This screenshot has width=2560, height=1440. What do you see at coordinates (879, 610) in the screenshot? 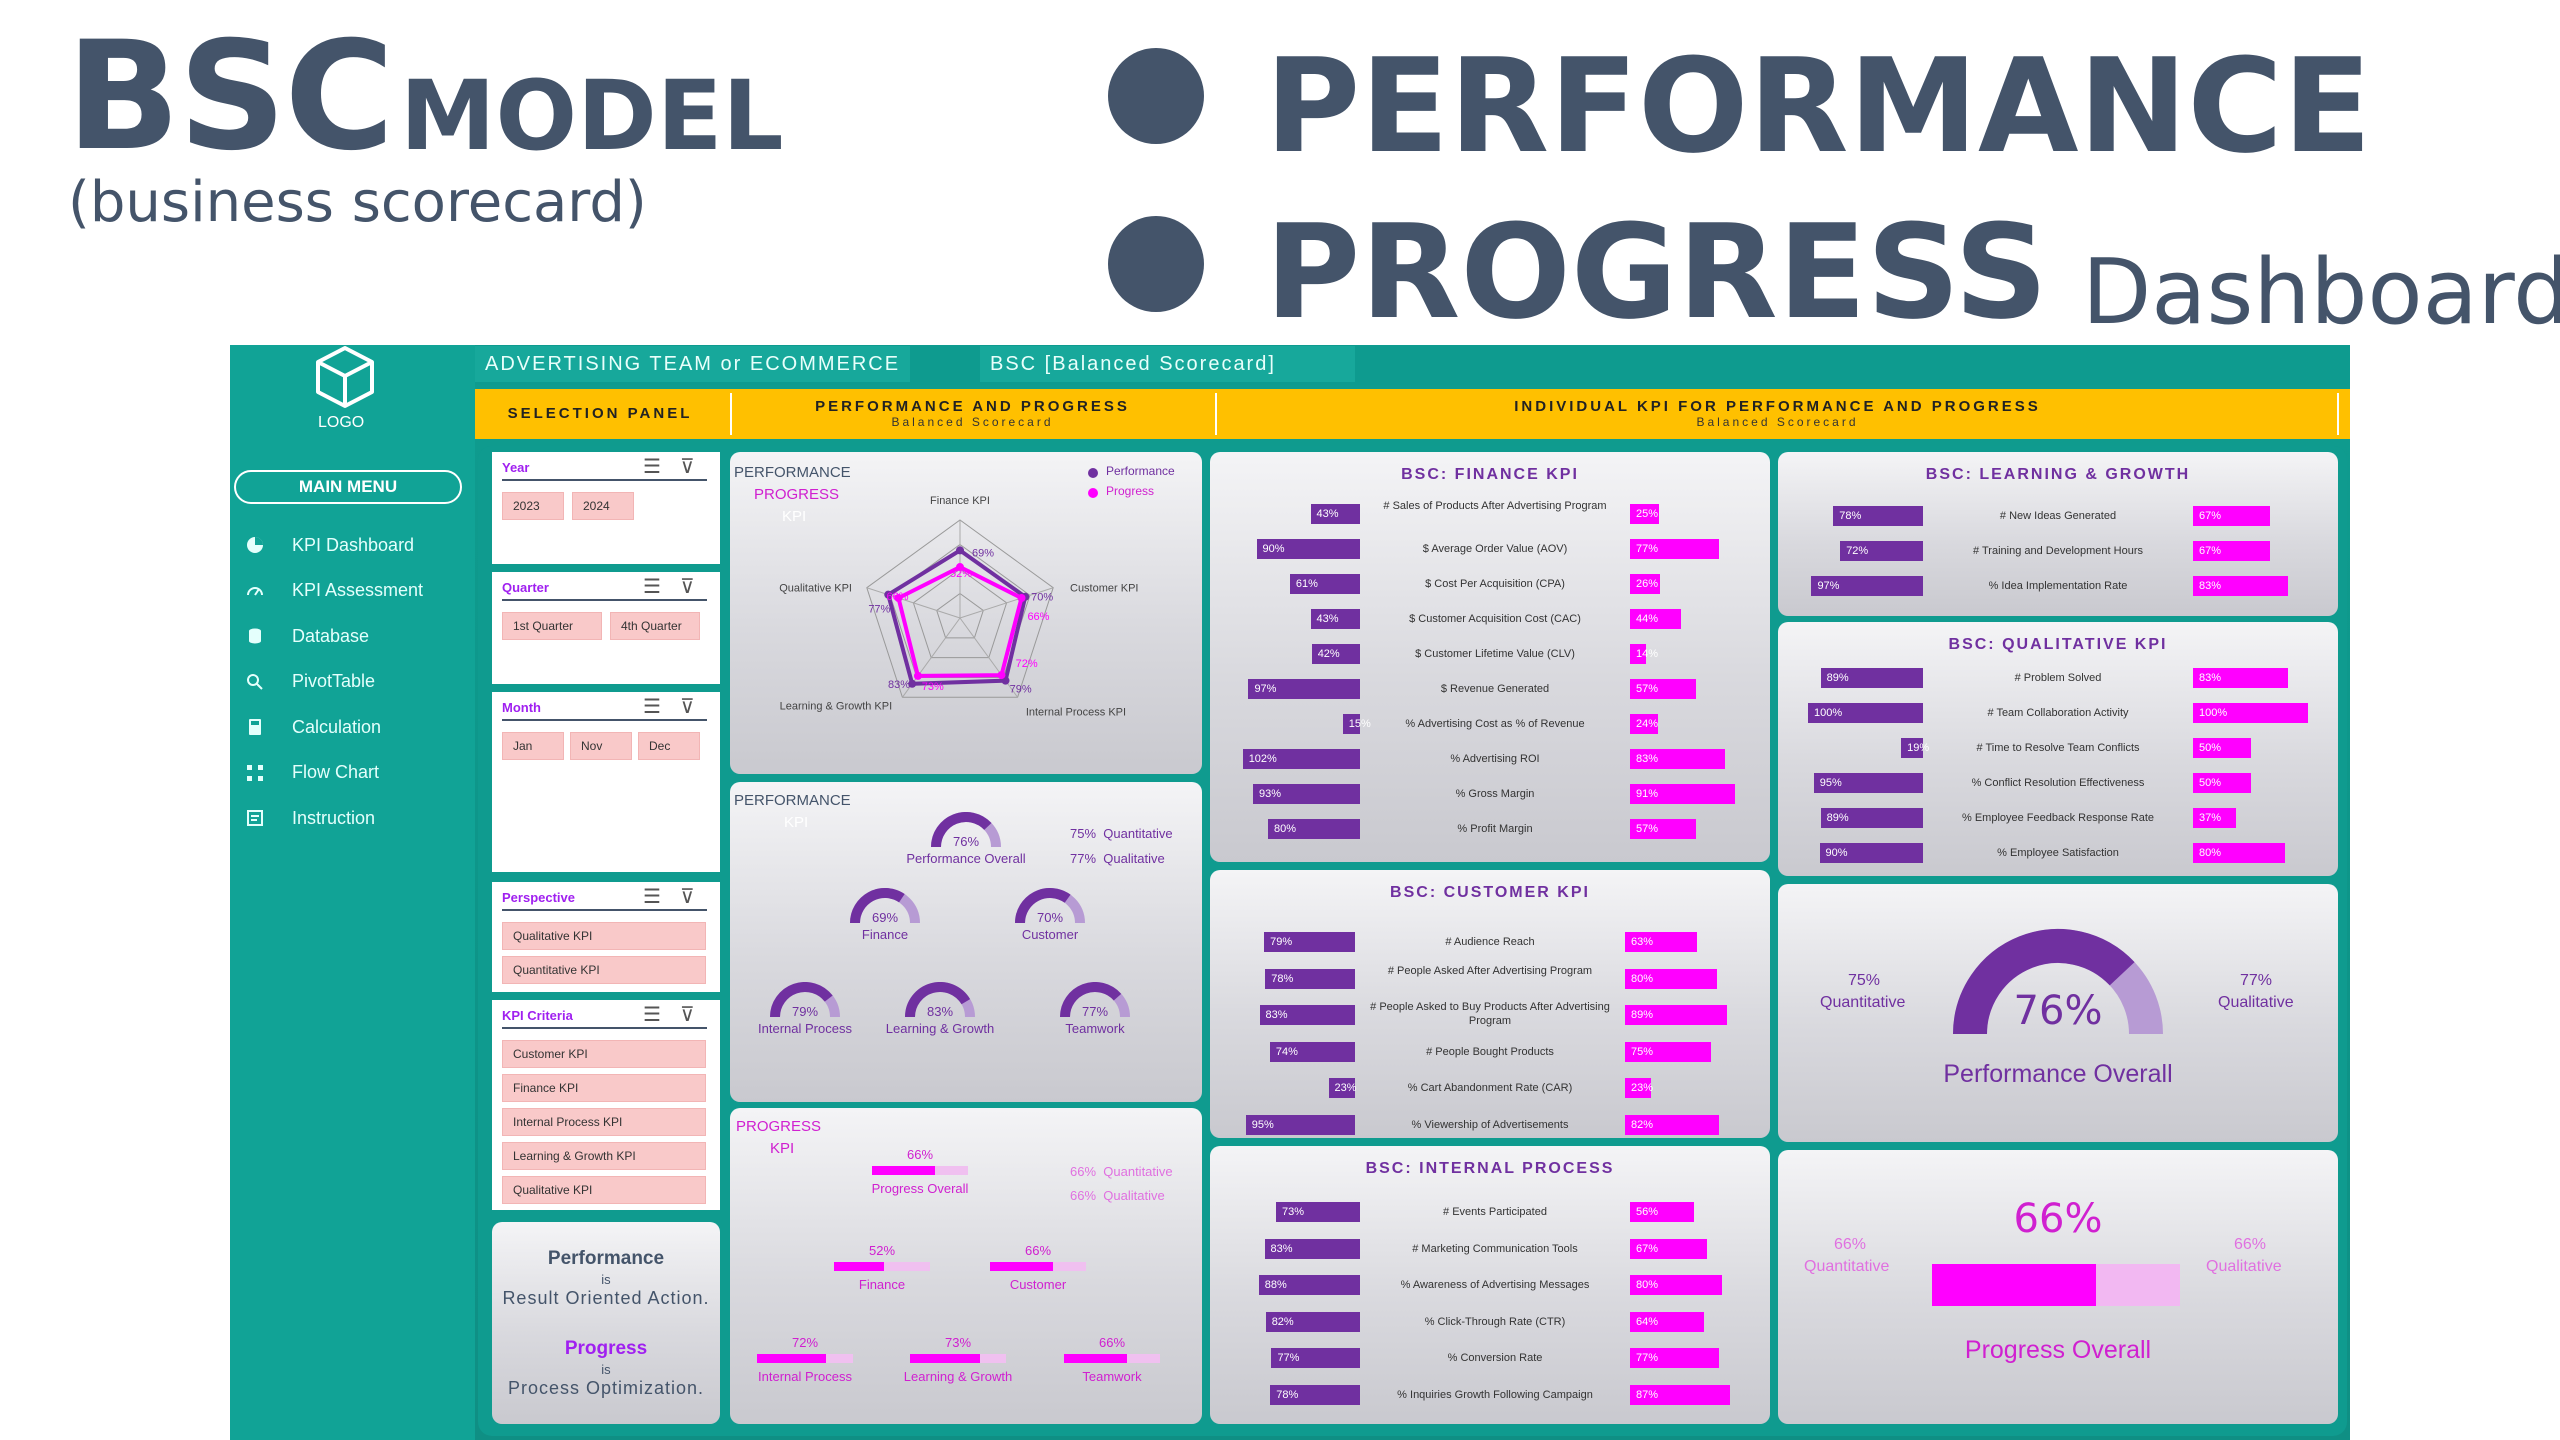
I see `radar-value-perf: 77%` at bounding box center [879, 610].